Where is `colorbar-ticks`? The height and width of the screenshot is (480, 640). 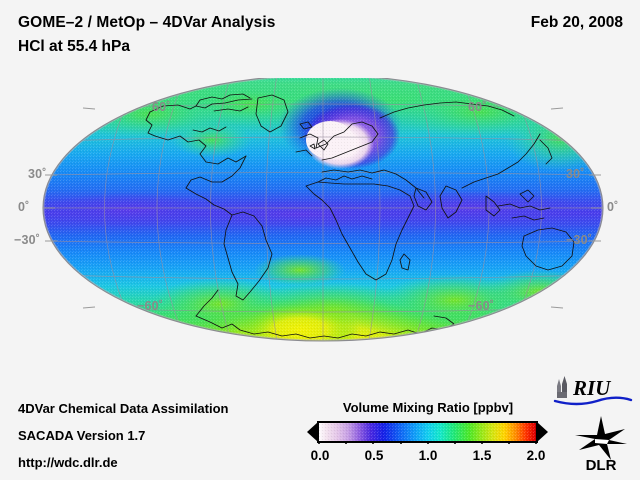 colorbar-ticks is located at coordinates (427, 443).